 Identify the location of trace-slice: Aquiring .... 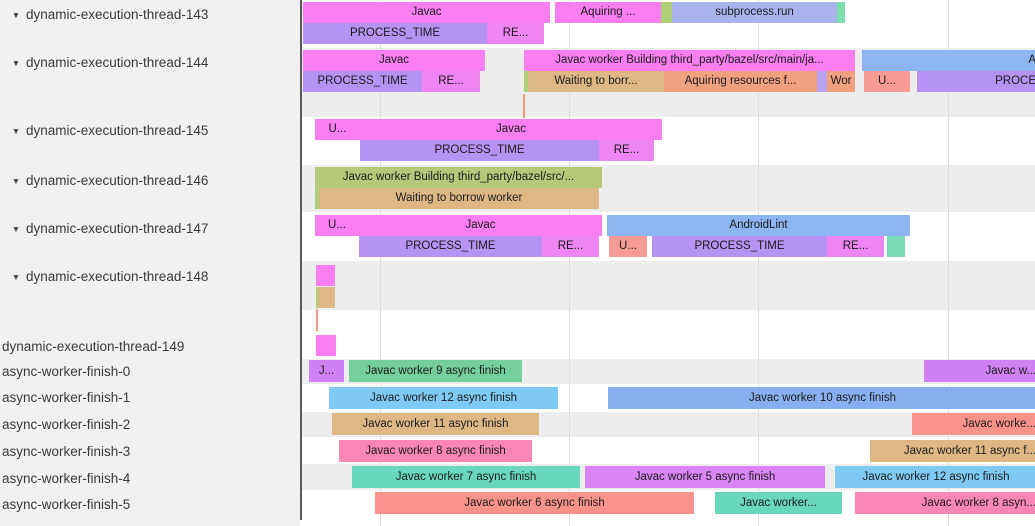
(608, 12).